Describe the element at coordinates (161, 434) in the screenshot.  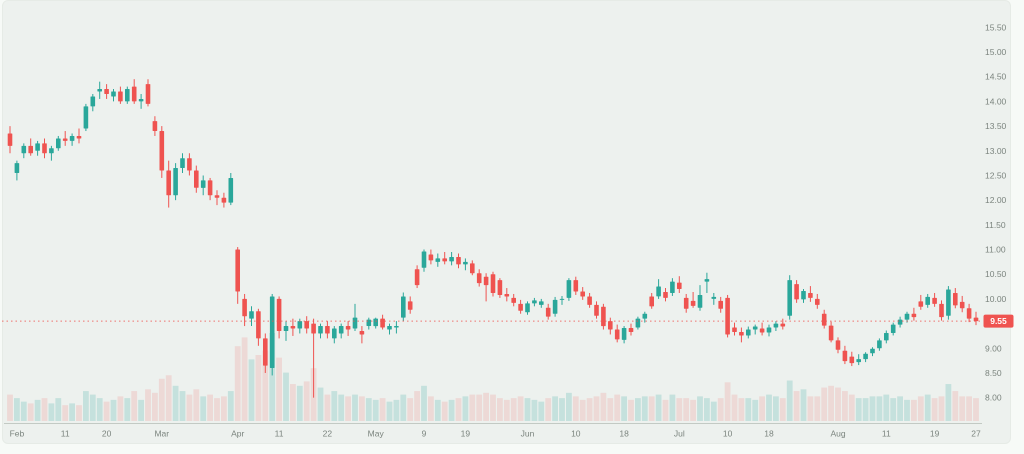
I see `time-tick-label: Mar` at that location.